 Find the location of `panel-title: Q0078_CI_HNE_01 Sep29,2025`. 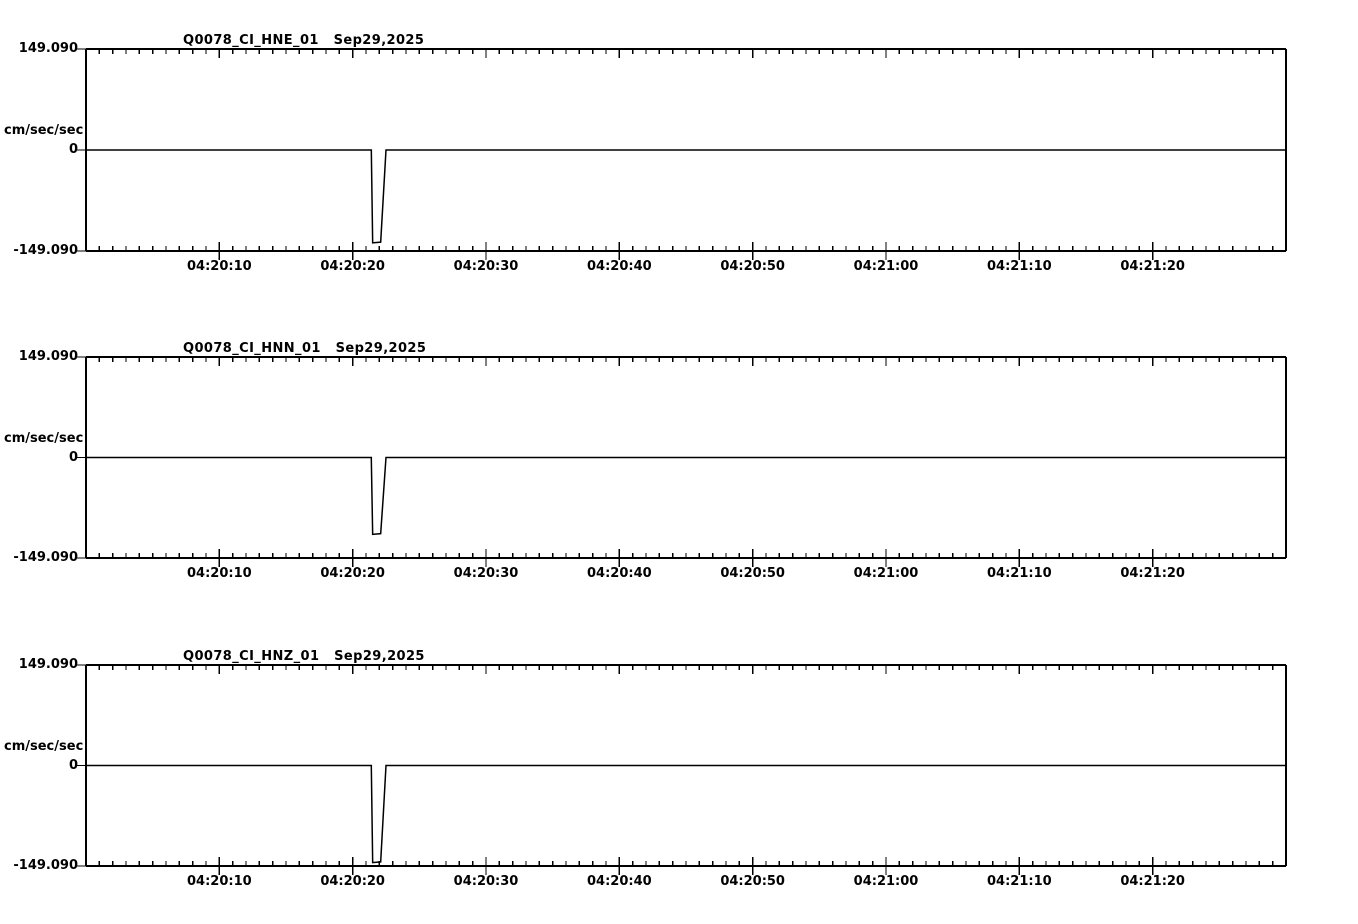

panel-title: Q0078_CI_HNE_01 Sep29,2025 is located at coordinates (304, 40).